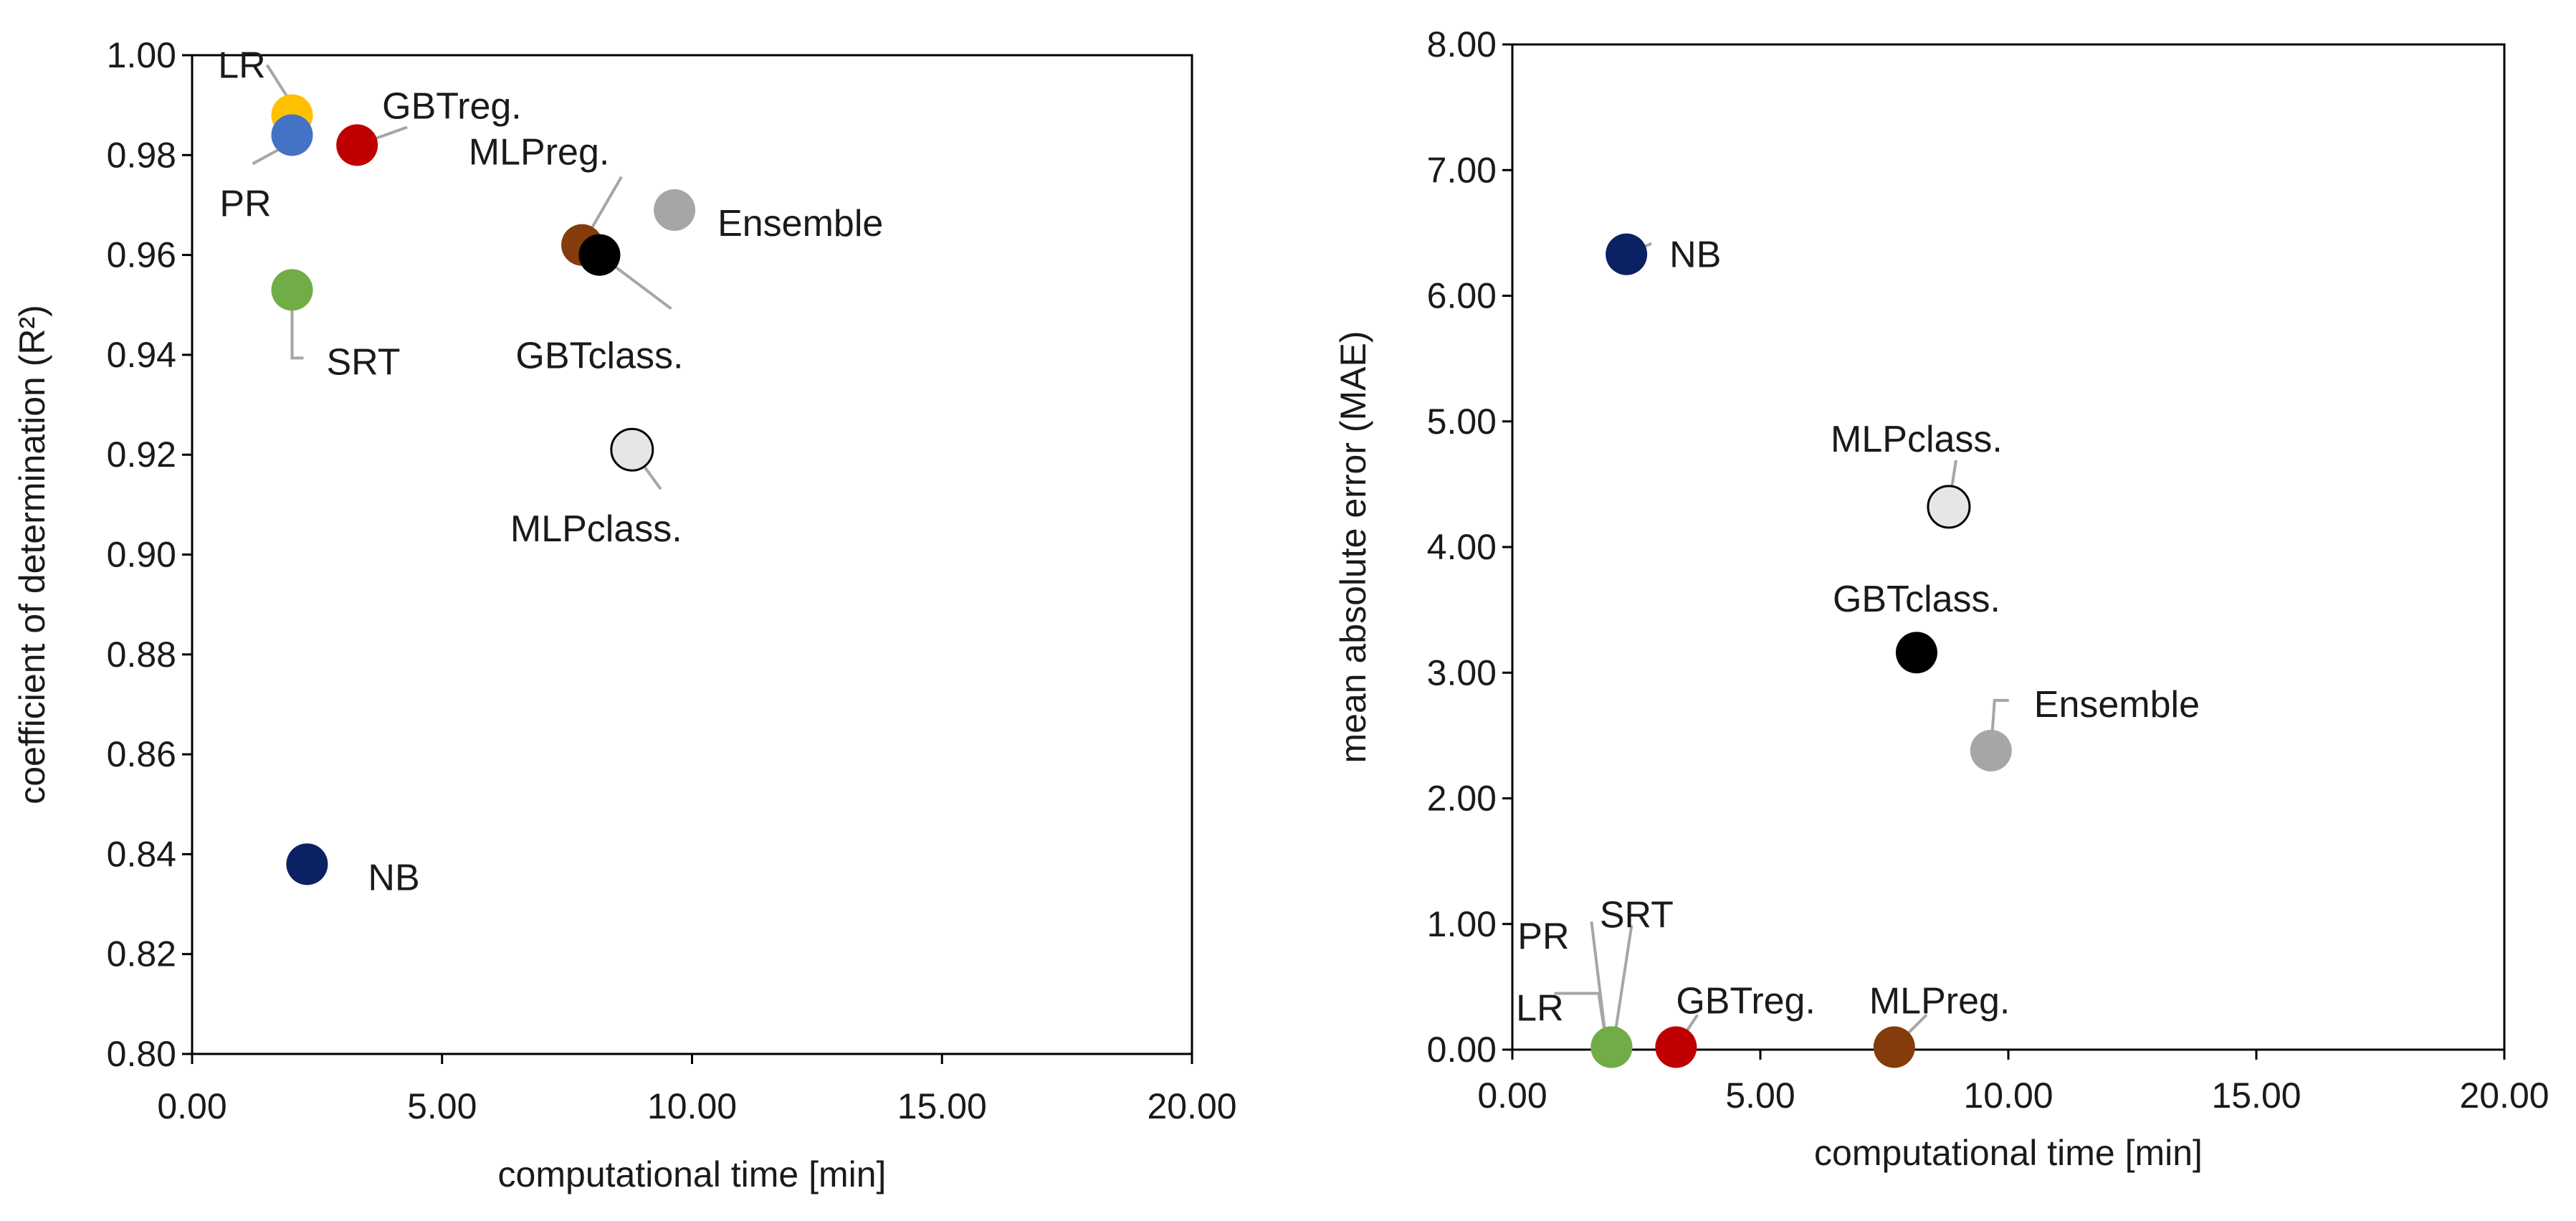  What do you see at coordinates (141, 155) in the screenshot?
I see `y-tick-label: 0.98` at bounding box center [141, 155].